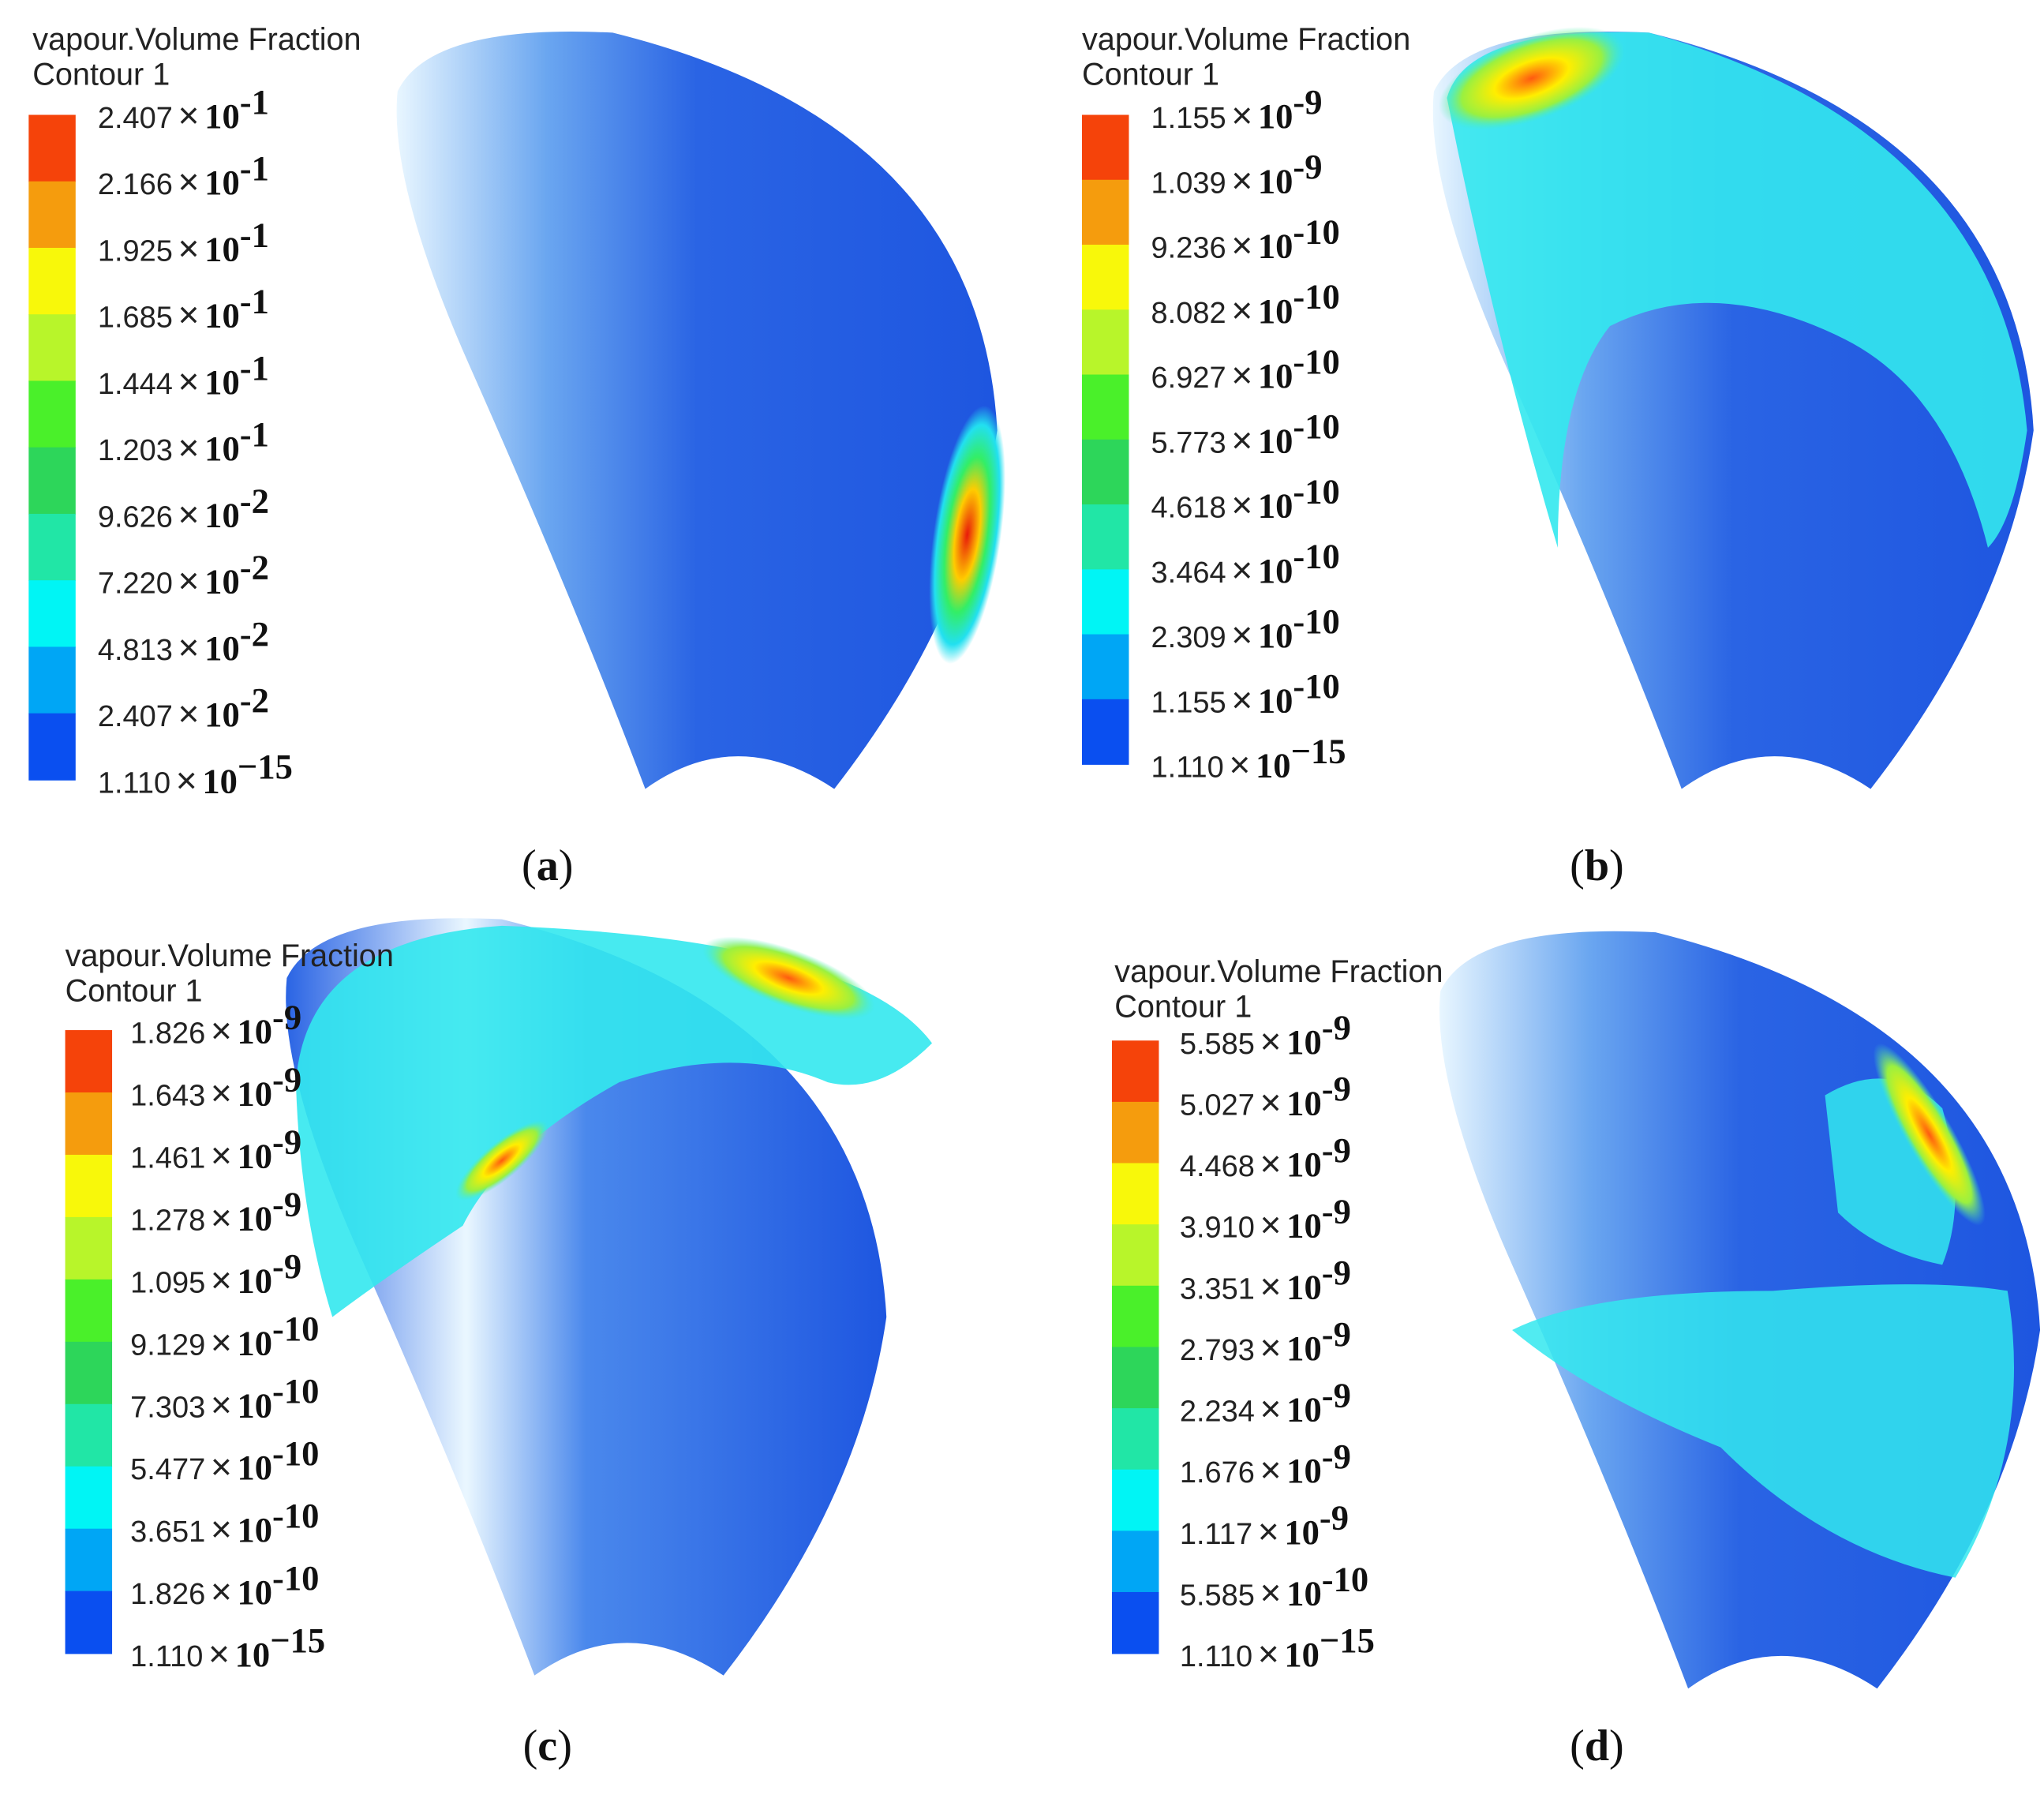 This screenshot has width=2044, height=1806. Describe the element at coordinates (215, 1086) in the screenshot. I see `legend-label: 1.643 × 10⁻⁹` at that location.